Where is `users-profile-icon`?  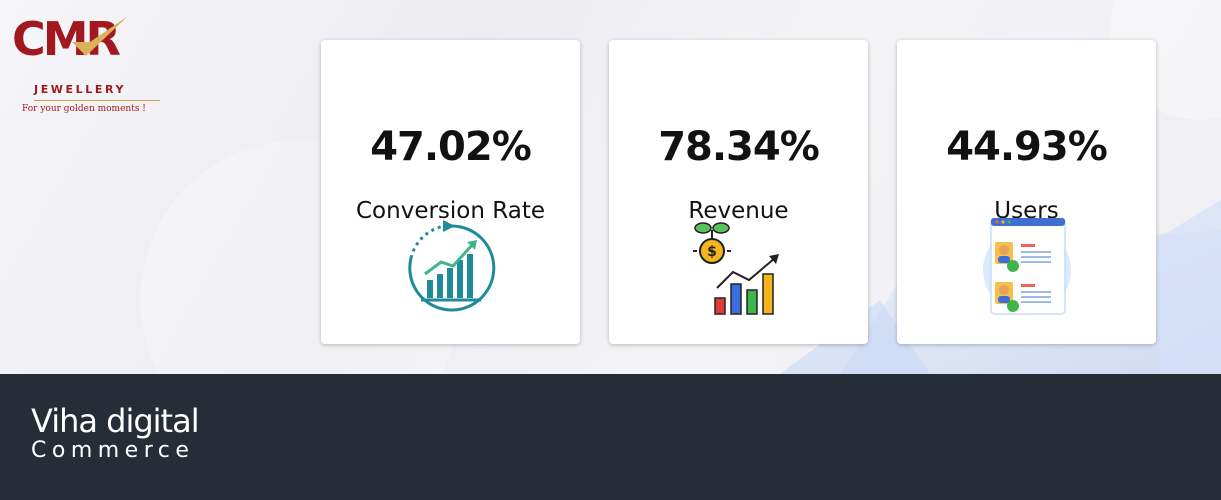 users-profile-icon is located at coordinates (1026, 266).